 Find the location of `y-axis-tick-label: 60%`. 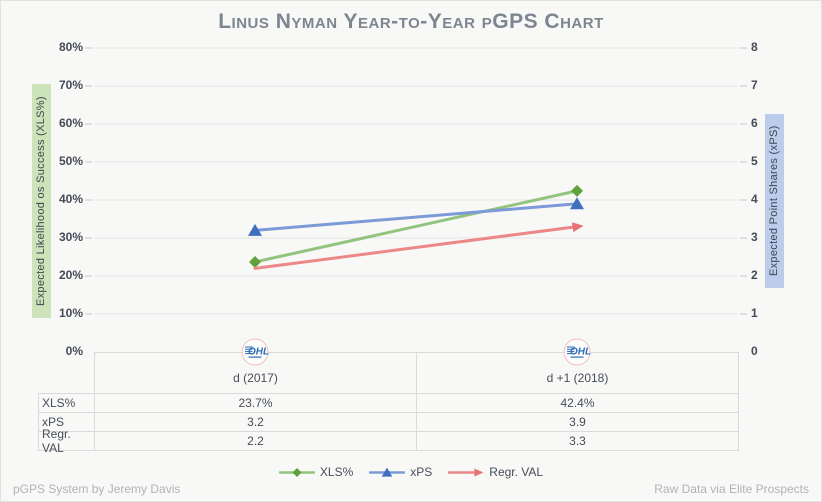

y-axis-tick-label: 60% is located at coordinates (70, 123).